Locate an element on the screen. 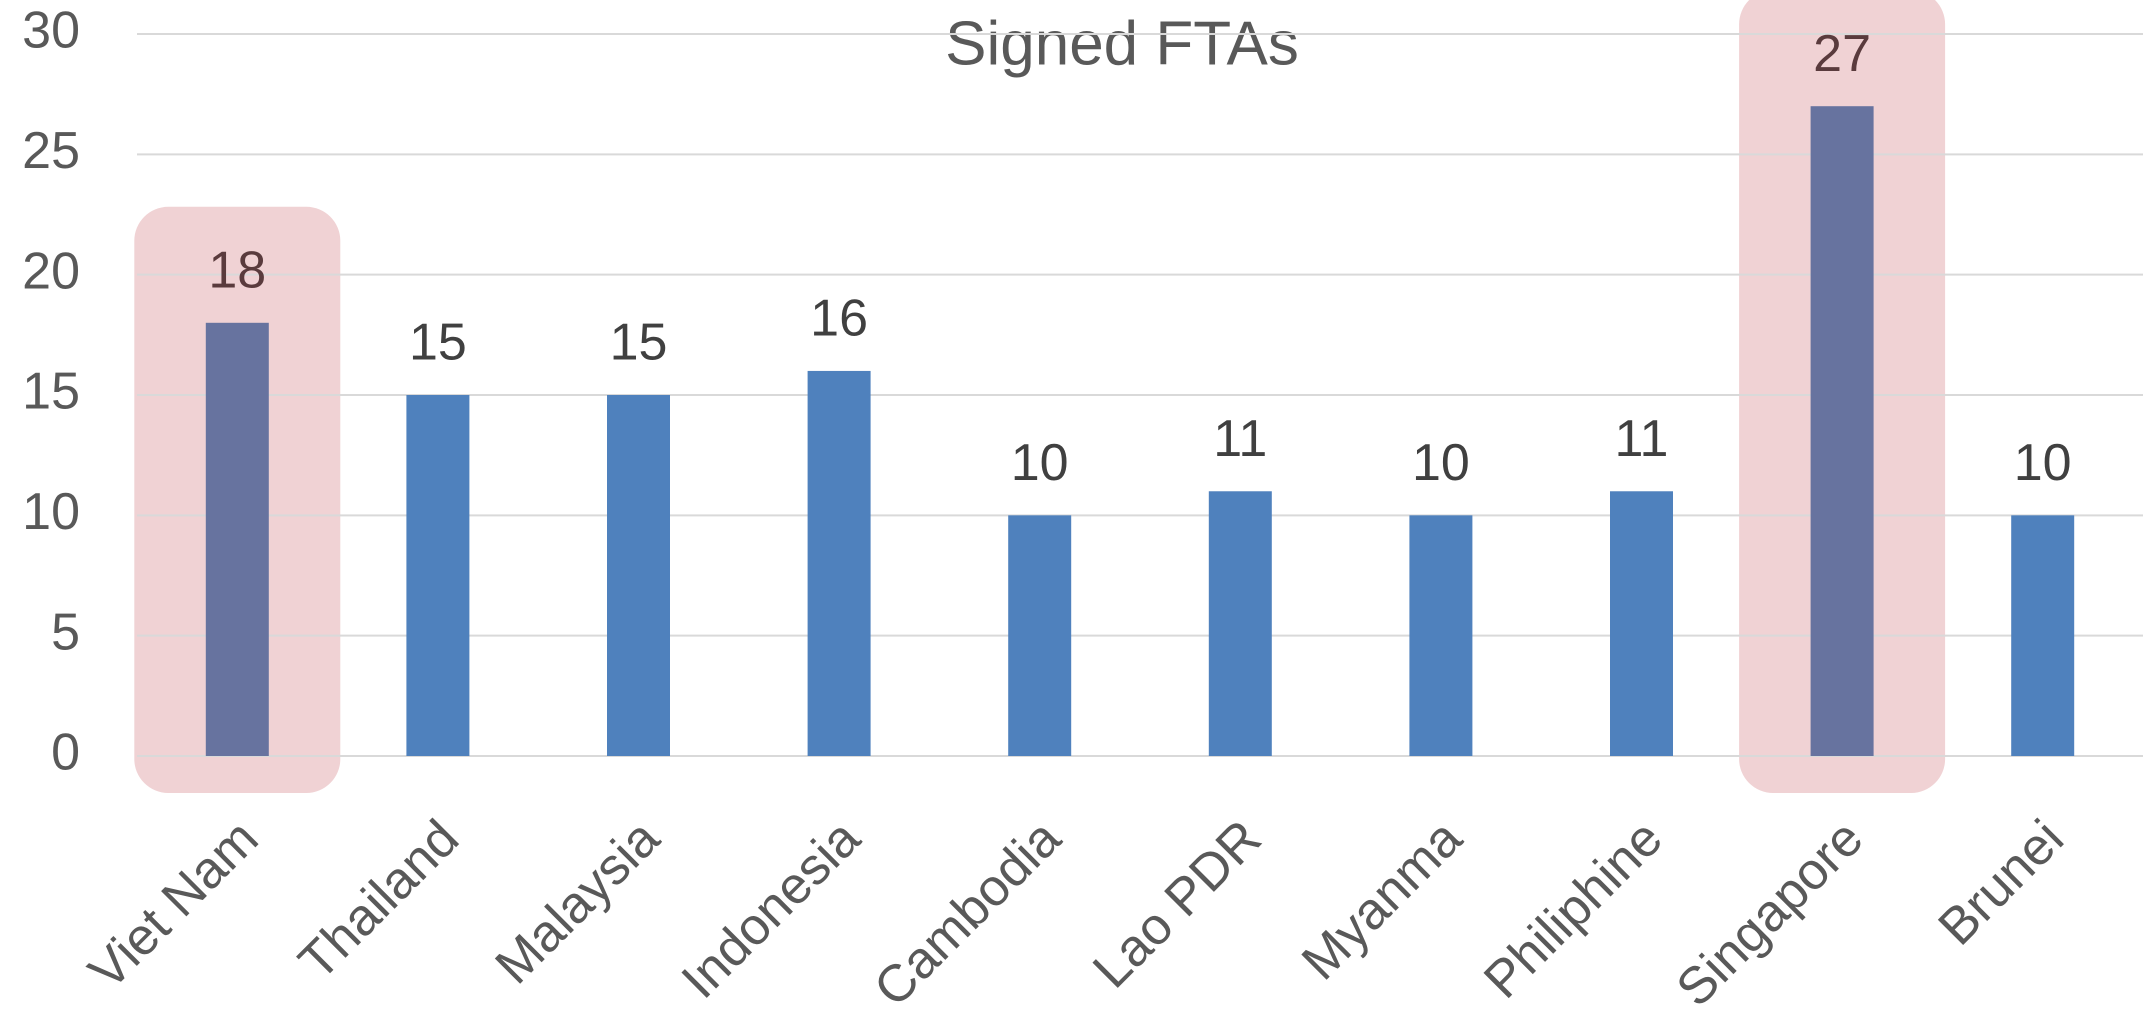 This screenshot has height=1033, width=2147. x-tick-label: Cambodia is located at coordinates (967, 913).